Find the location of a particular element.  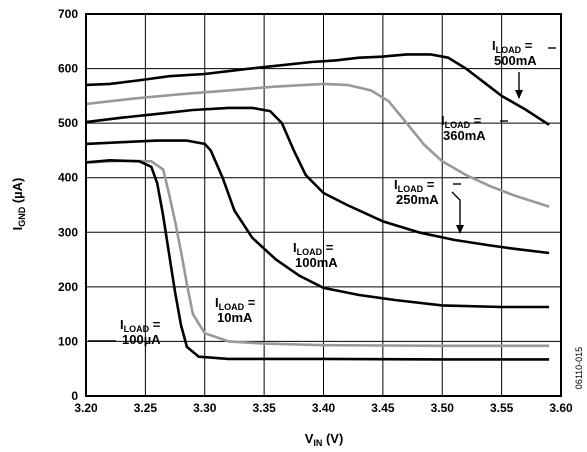

annotation-value: 100mA is located at coordinates (316, 262).